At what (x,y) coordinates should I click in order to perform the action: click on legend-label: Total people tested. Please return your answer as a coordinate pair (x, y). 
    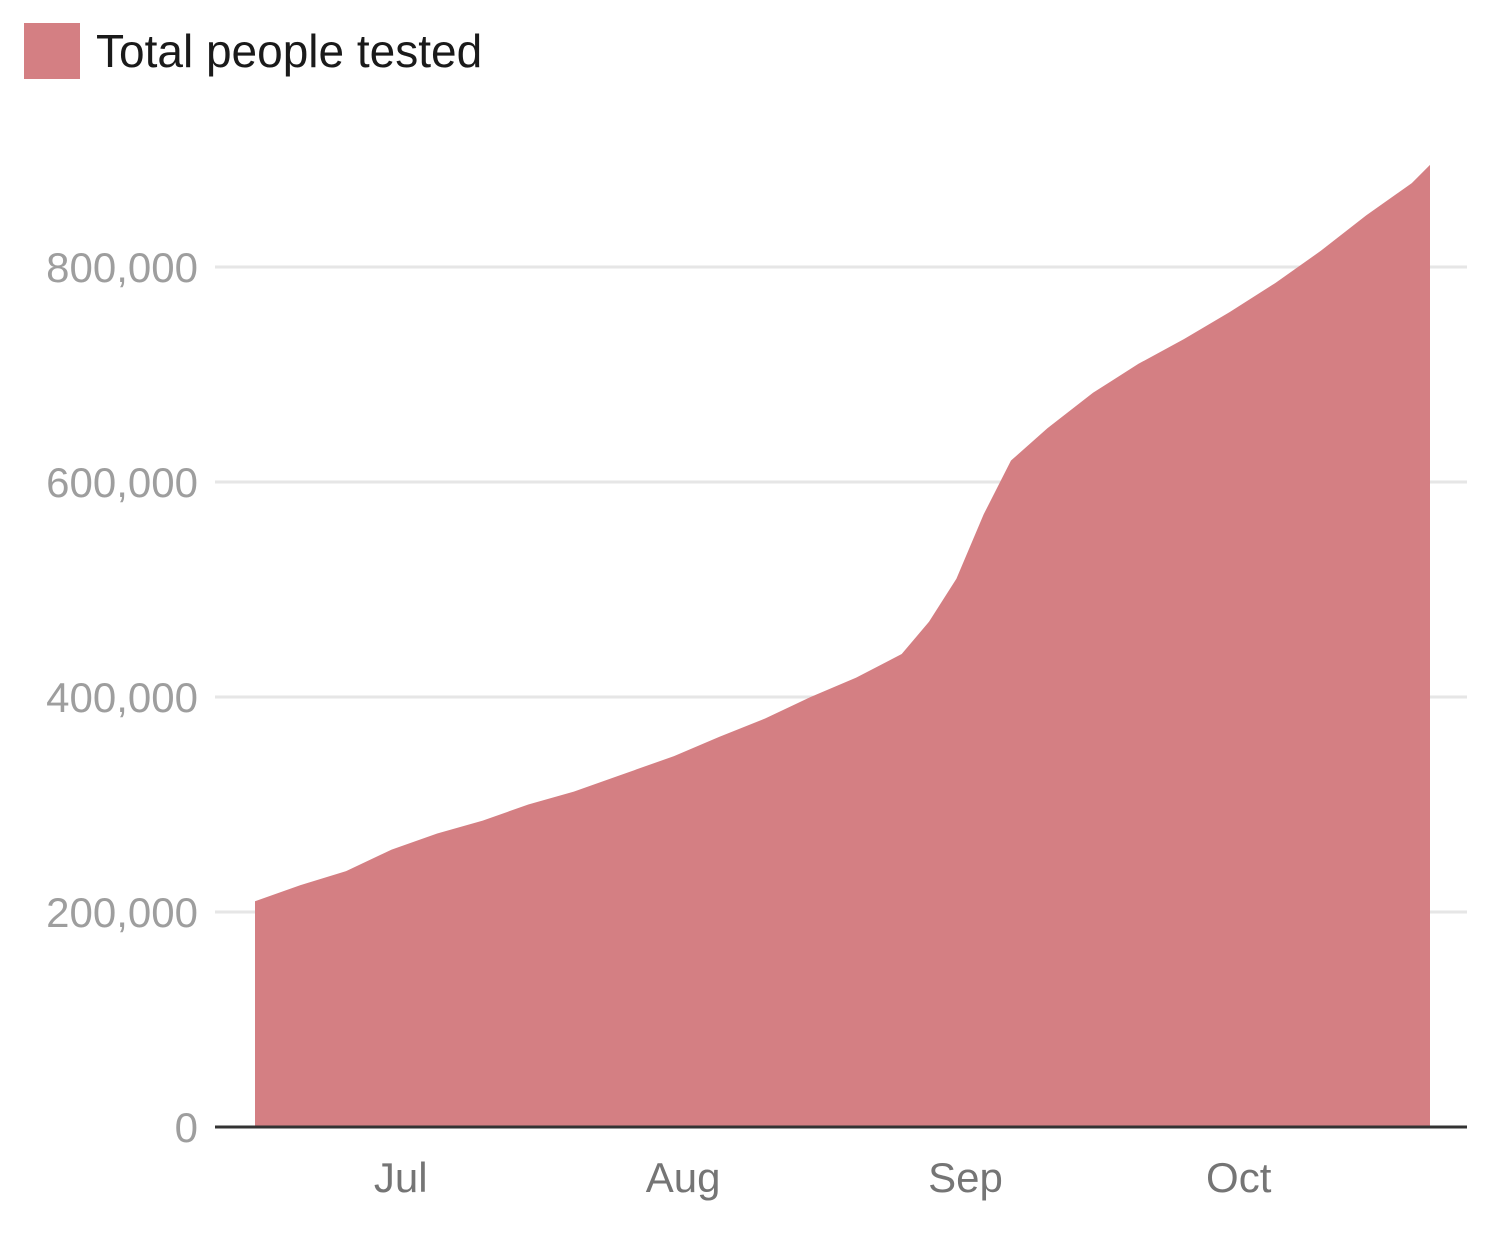
    Looking at the image, I should click on (289, 51).